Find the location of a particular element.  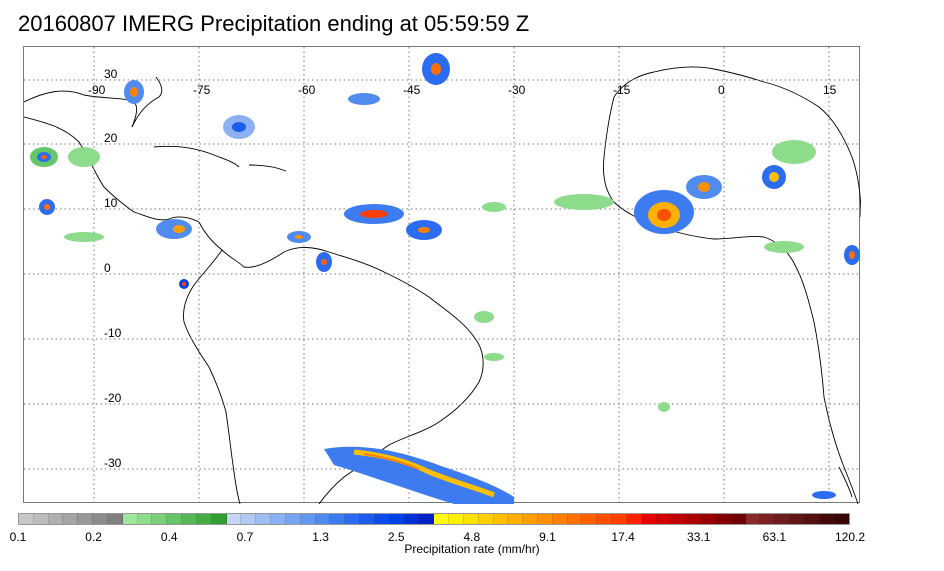

longitude-label: -90 is located at coordinates (97, 90).